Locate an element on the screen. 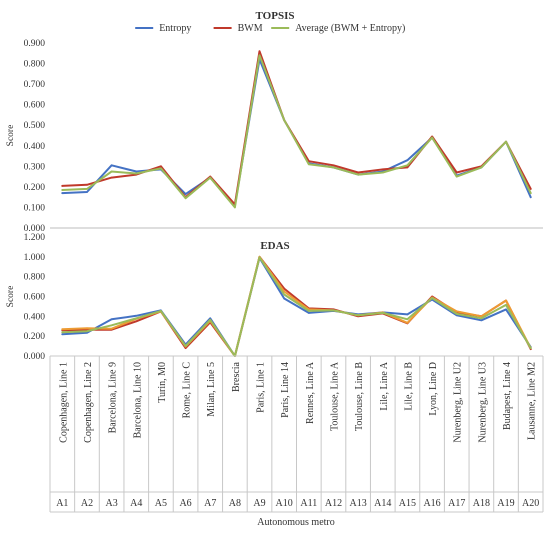 This screenshot has width=550, height=538. x-tick-label: Nurenberg, Line U2 is located at coordinates (458, 402).